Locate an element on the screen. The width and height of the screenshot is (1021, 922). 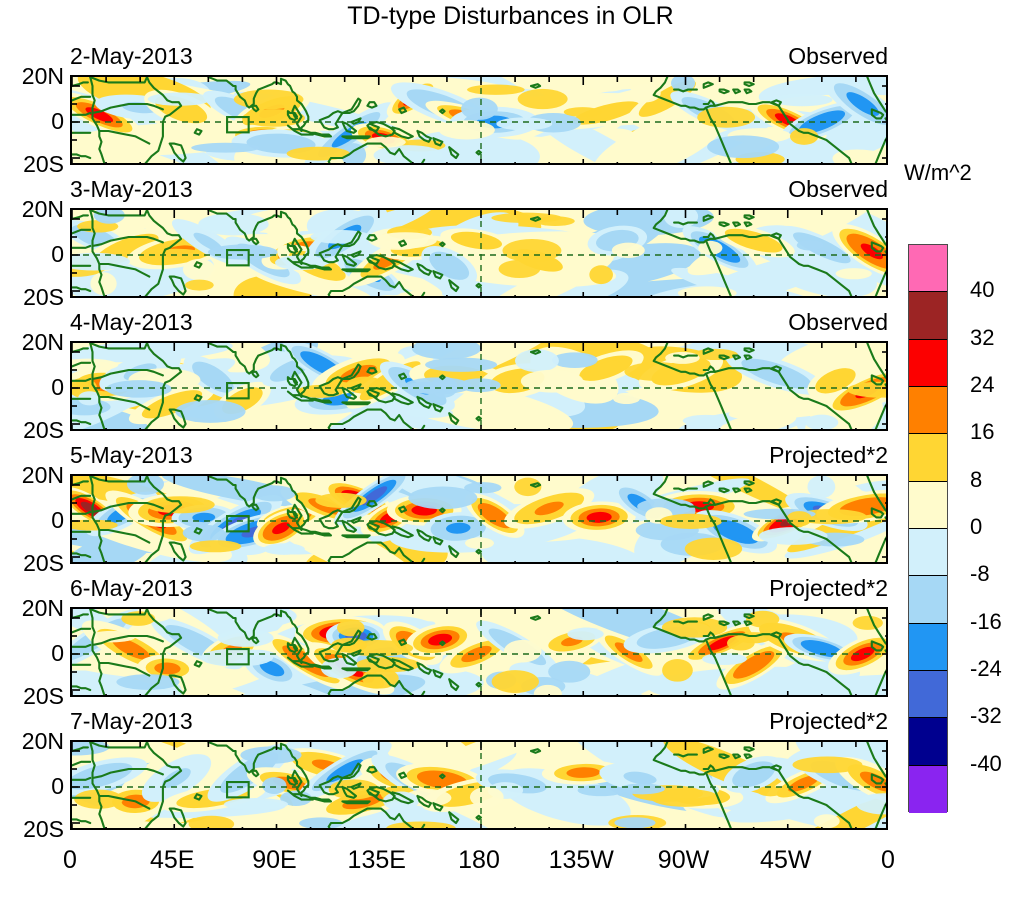
x-tick-label: 45W is located at coordinates (786, 860).